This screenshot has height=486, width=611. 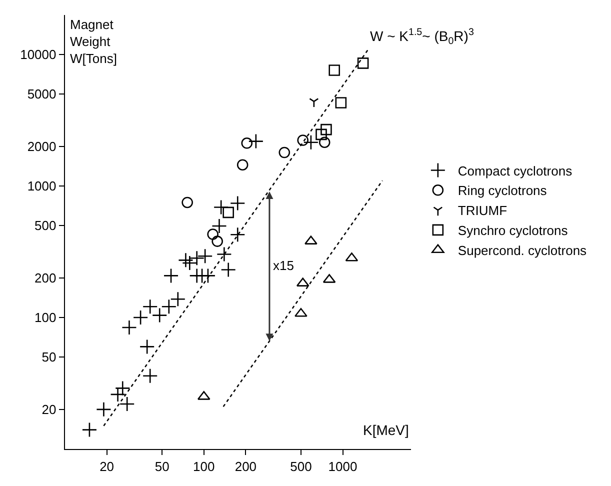 I want to click on y-tick-label: 100, so click(x=45, y=318).